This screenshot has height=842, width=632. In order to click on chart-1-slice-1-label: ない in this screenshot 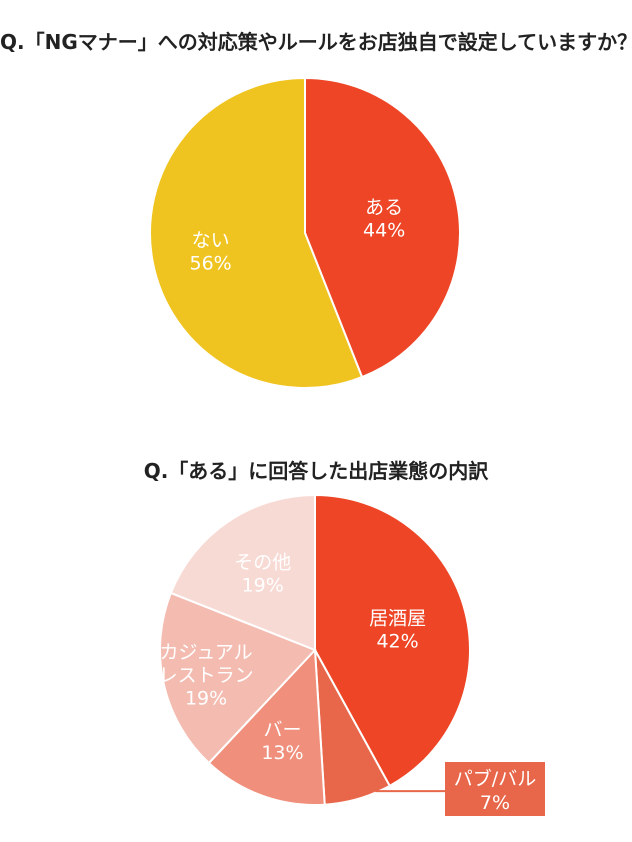, I will do `click(211, 241)`.